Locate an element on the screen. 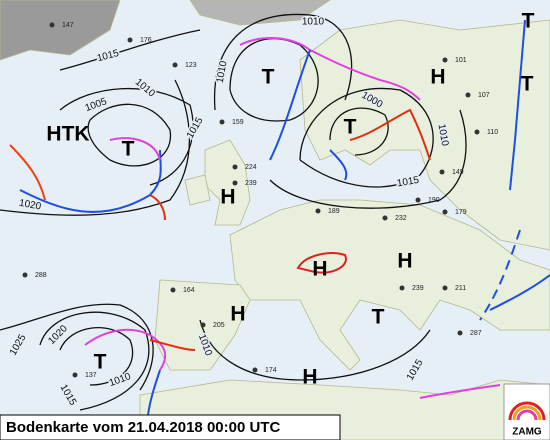  map-title: Bodenkarte vom 21.04.2018 00:00 UTC is located at coordinates (143, 427).